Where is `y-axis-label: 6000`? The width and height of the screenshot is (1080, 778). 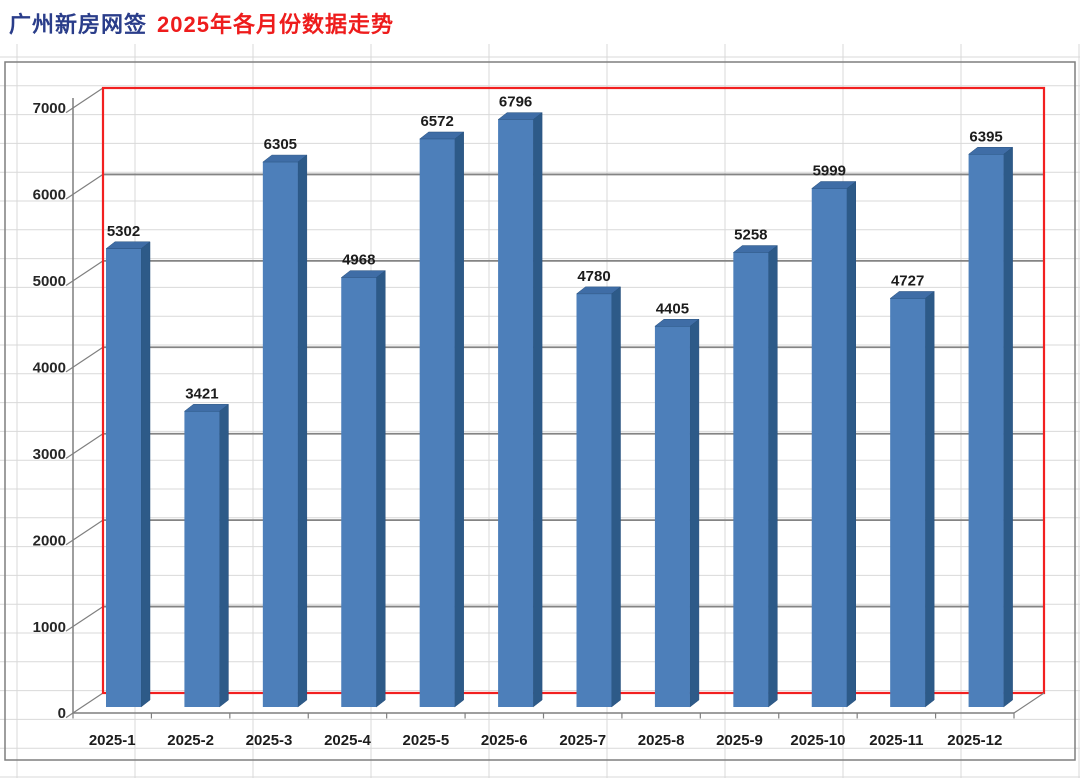 y-axis-label: 6000 is located at coordinates (49, 195).